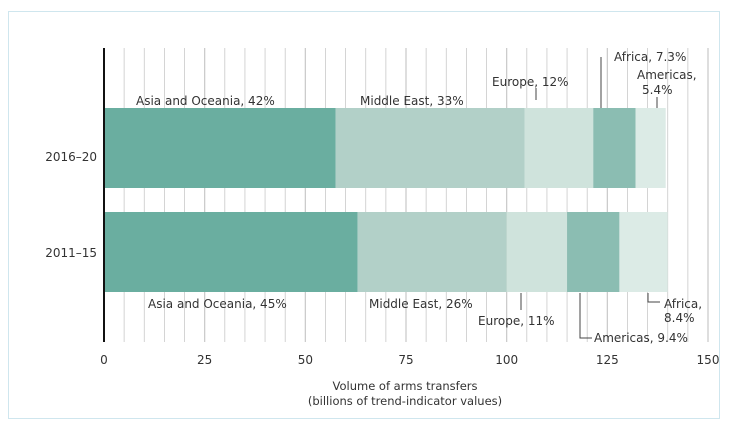 The image size is (729, 426). Describe the element at coordinates (667, 75) in the screenshot. I see `annotation-americas-top: Americas,` at that location.